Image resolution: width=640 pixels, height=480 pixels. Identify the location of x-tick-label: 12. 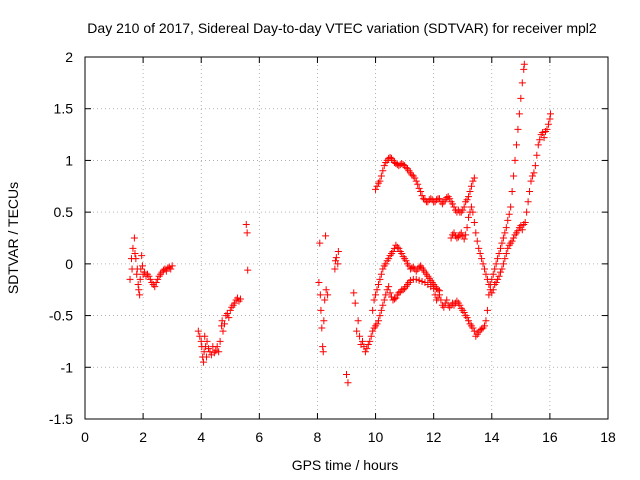
(434, 437).